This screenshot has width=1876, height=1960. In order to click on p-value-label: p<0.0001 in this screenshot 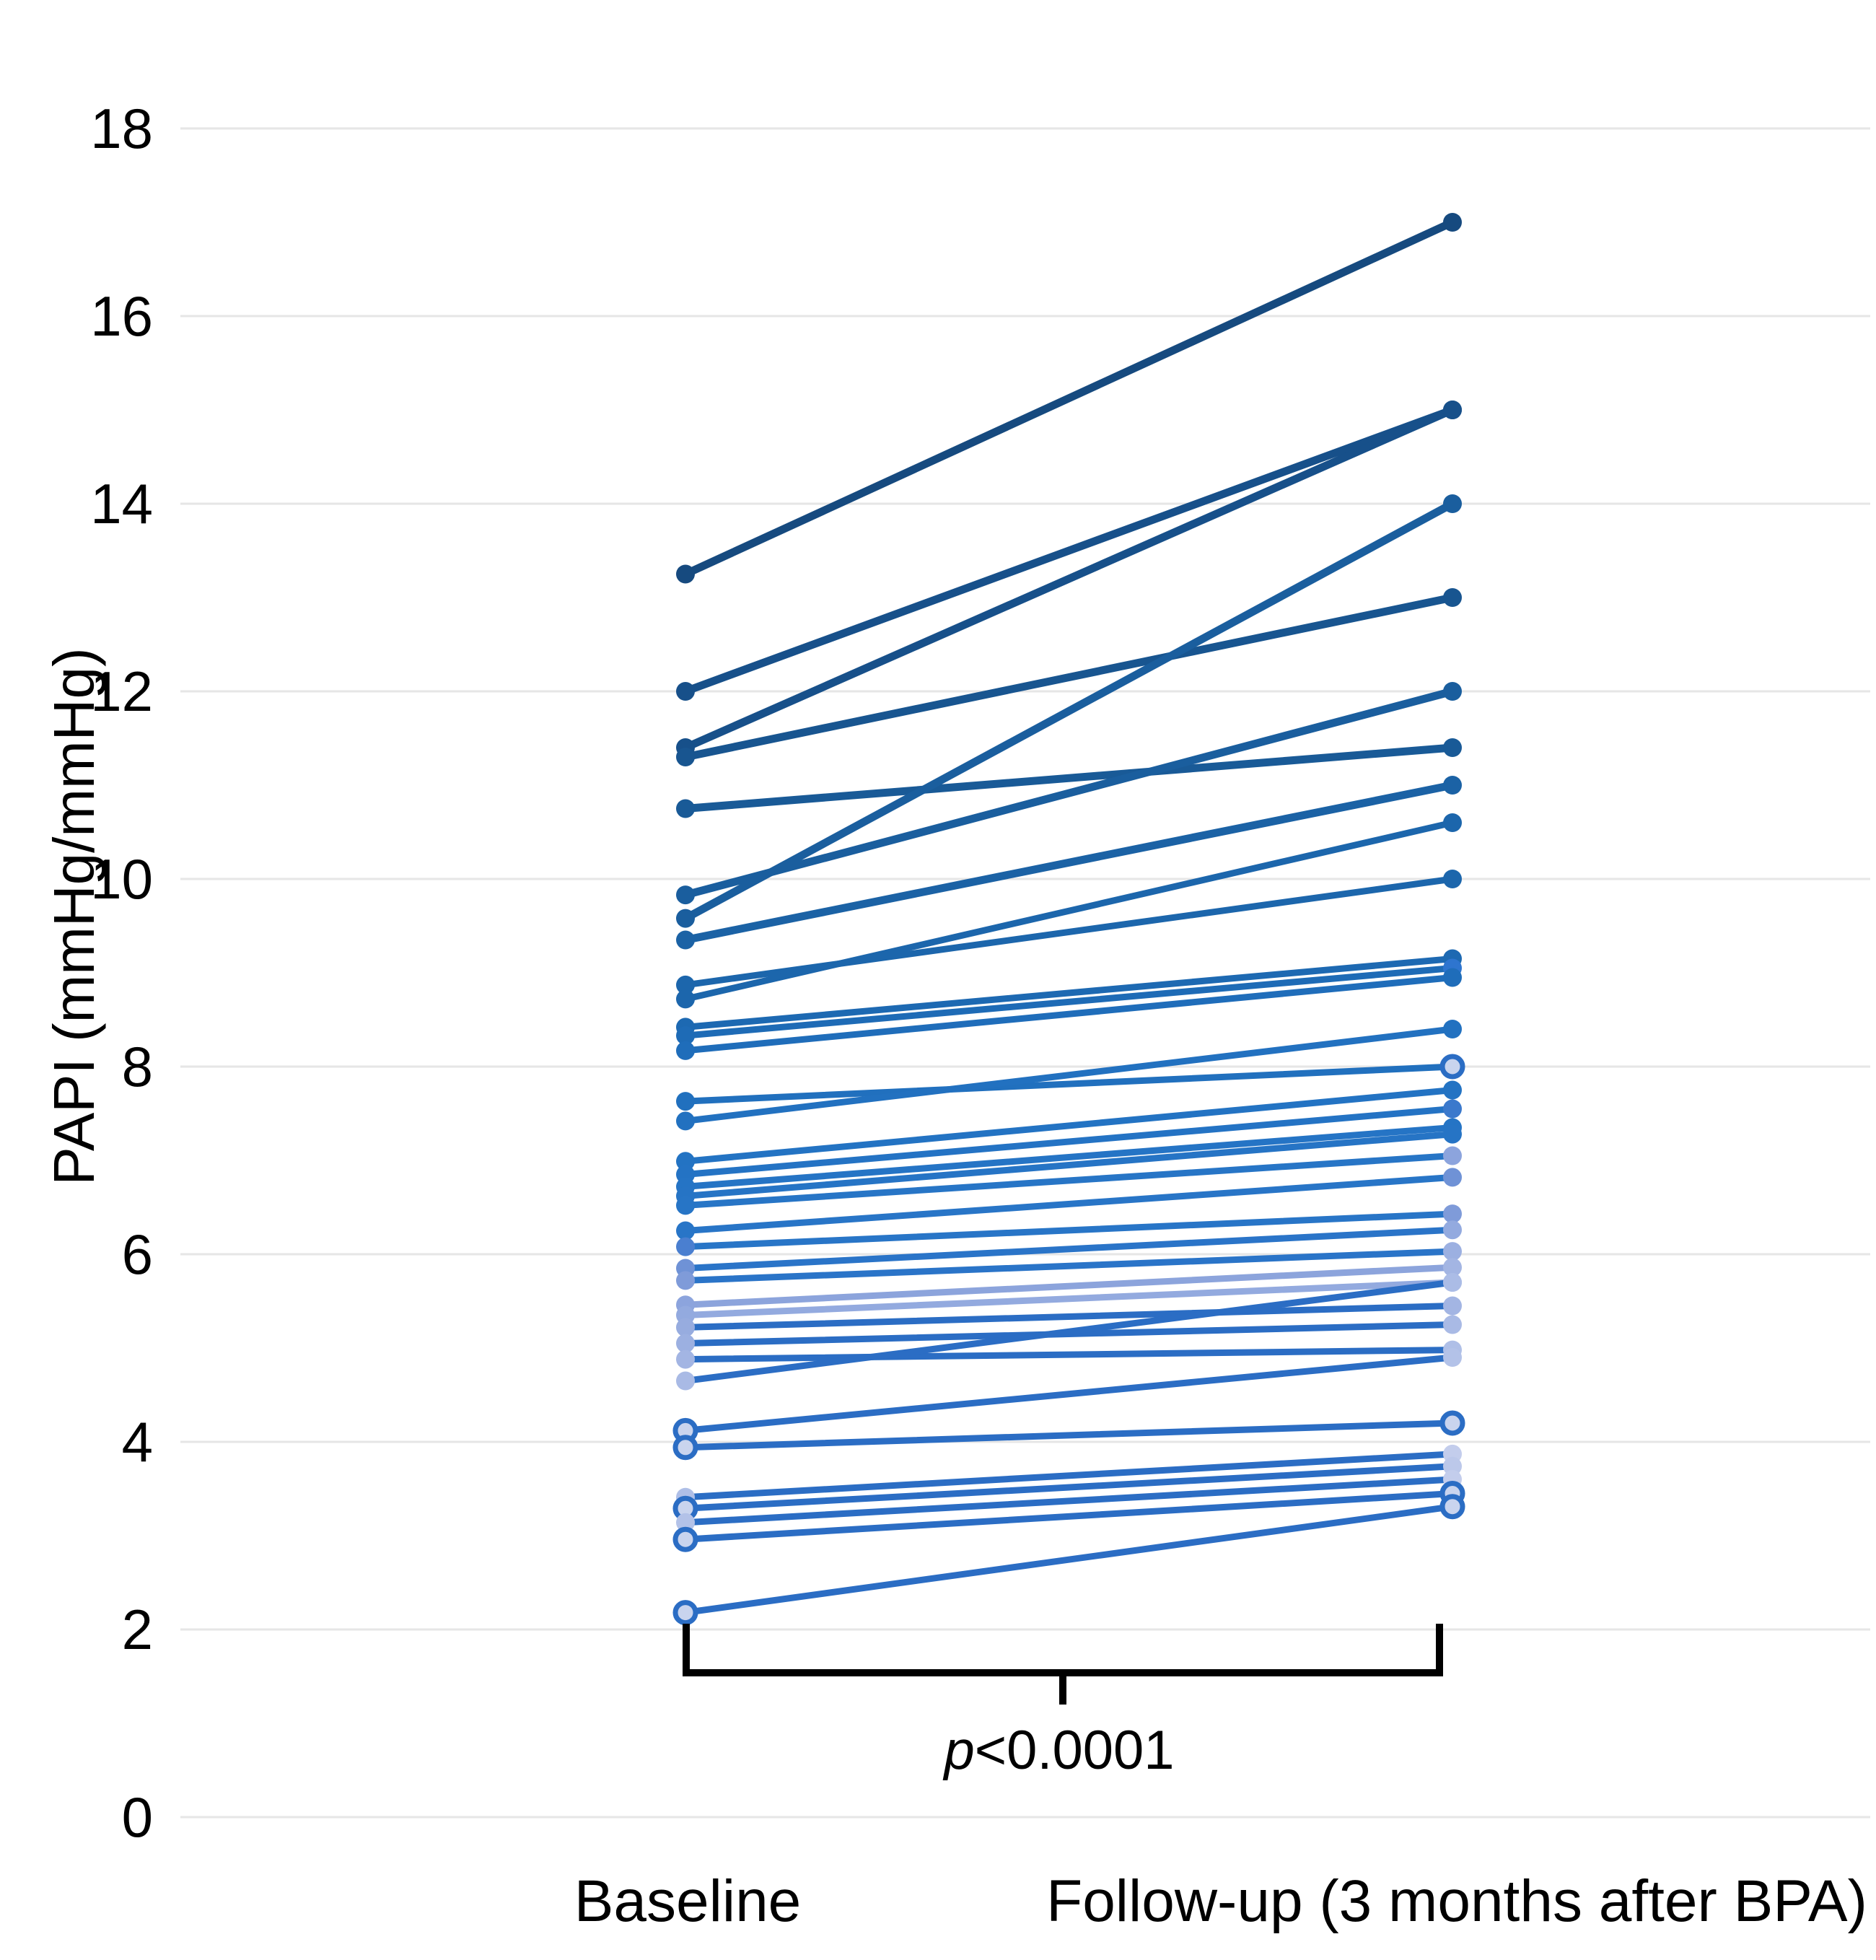, I will do `click(1059, 1750)`.